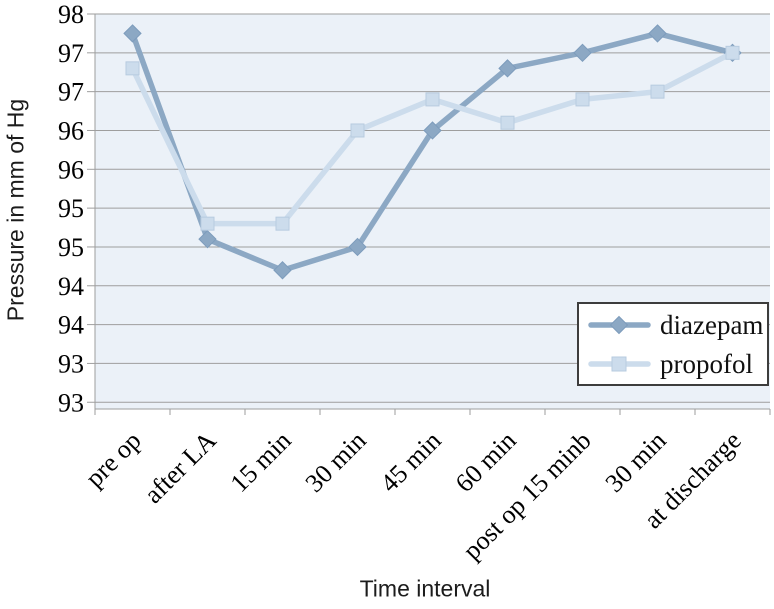 The image size is (774, 609). I want to click on legend-label-propofol: propofol, so click(706, 364).